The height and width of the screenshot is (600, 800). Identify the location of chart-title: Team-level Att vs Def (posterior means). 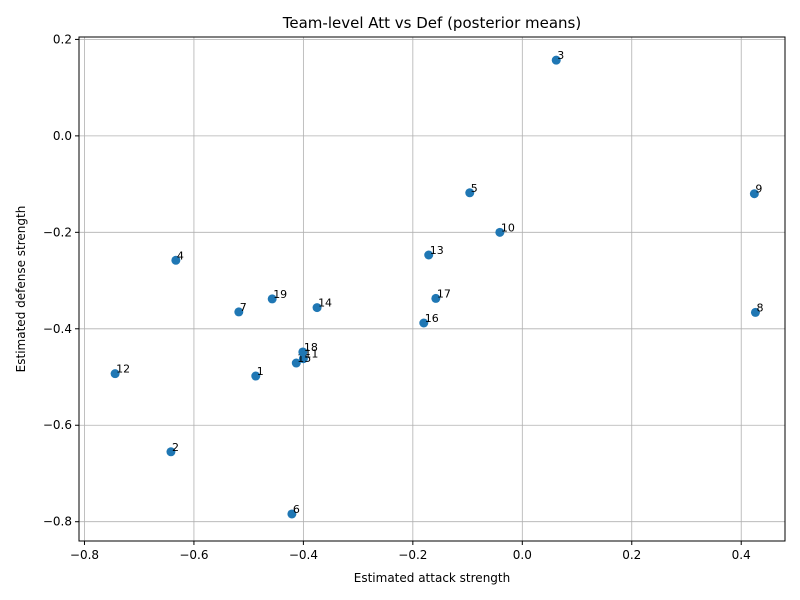
(431, 23).